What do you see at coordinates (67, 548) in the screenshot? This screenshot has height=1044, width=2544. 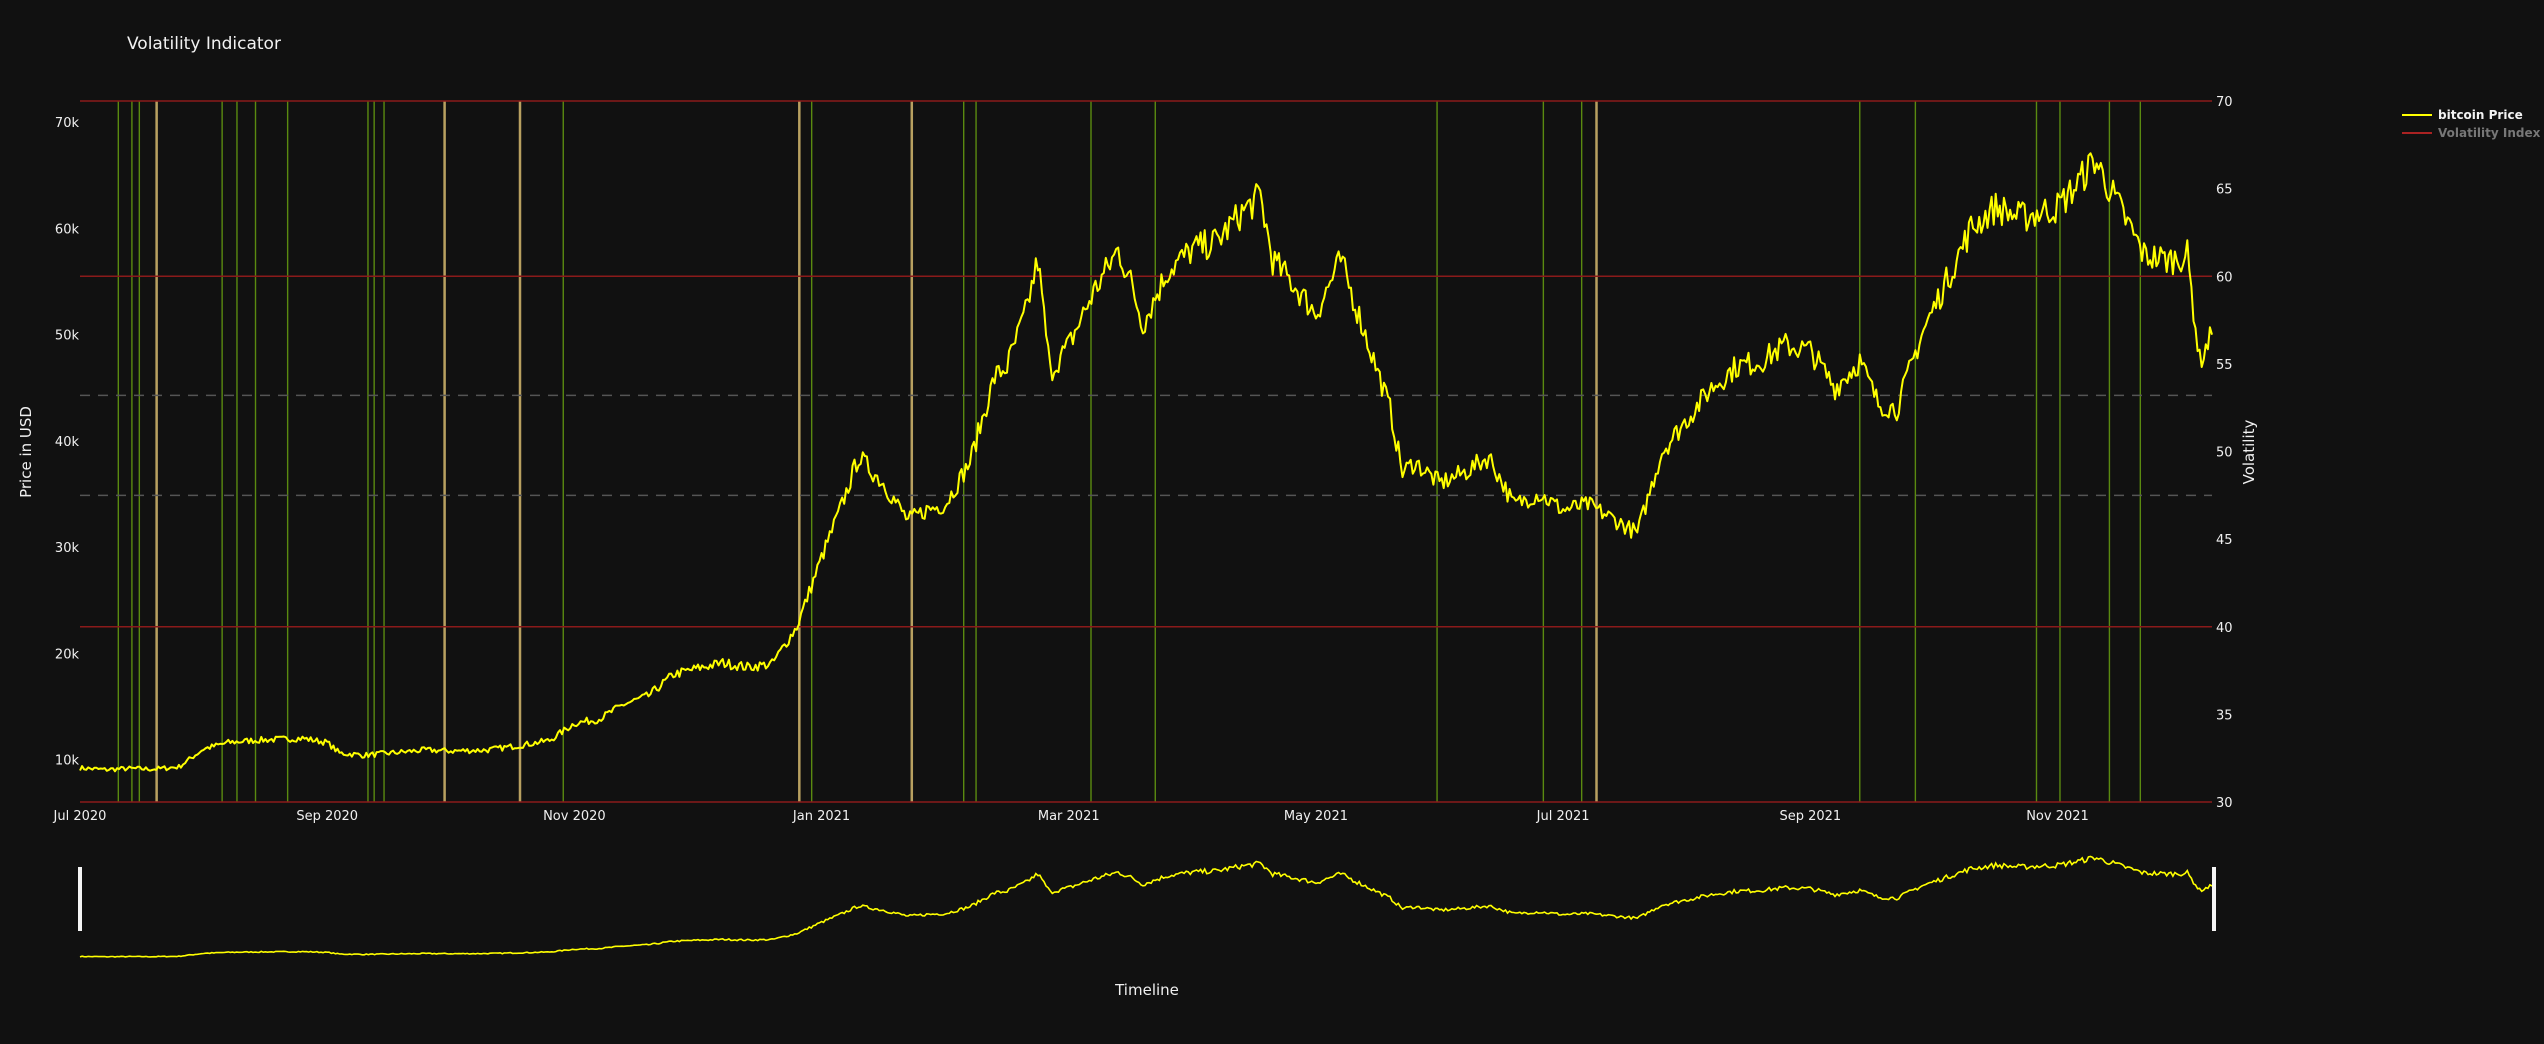 I see `y-tick-label: 30k` at bounding box center [67, 548].